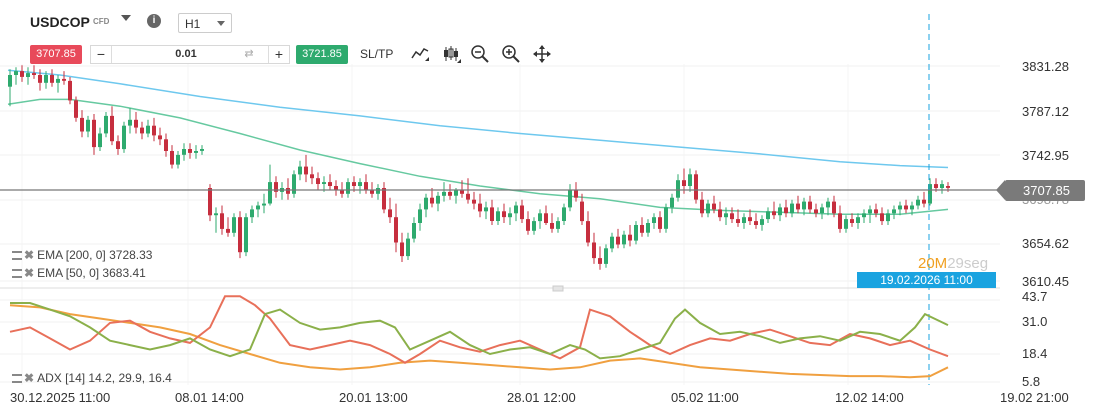  Describe the element at coordinates (480, 54) in the screenshot. I see `zoom-out-icon` at that location.